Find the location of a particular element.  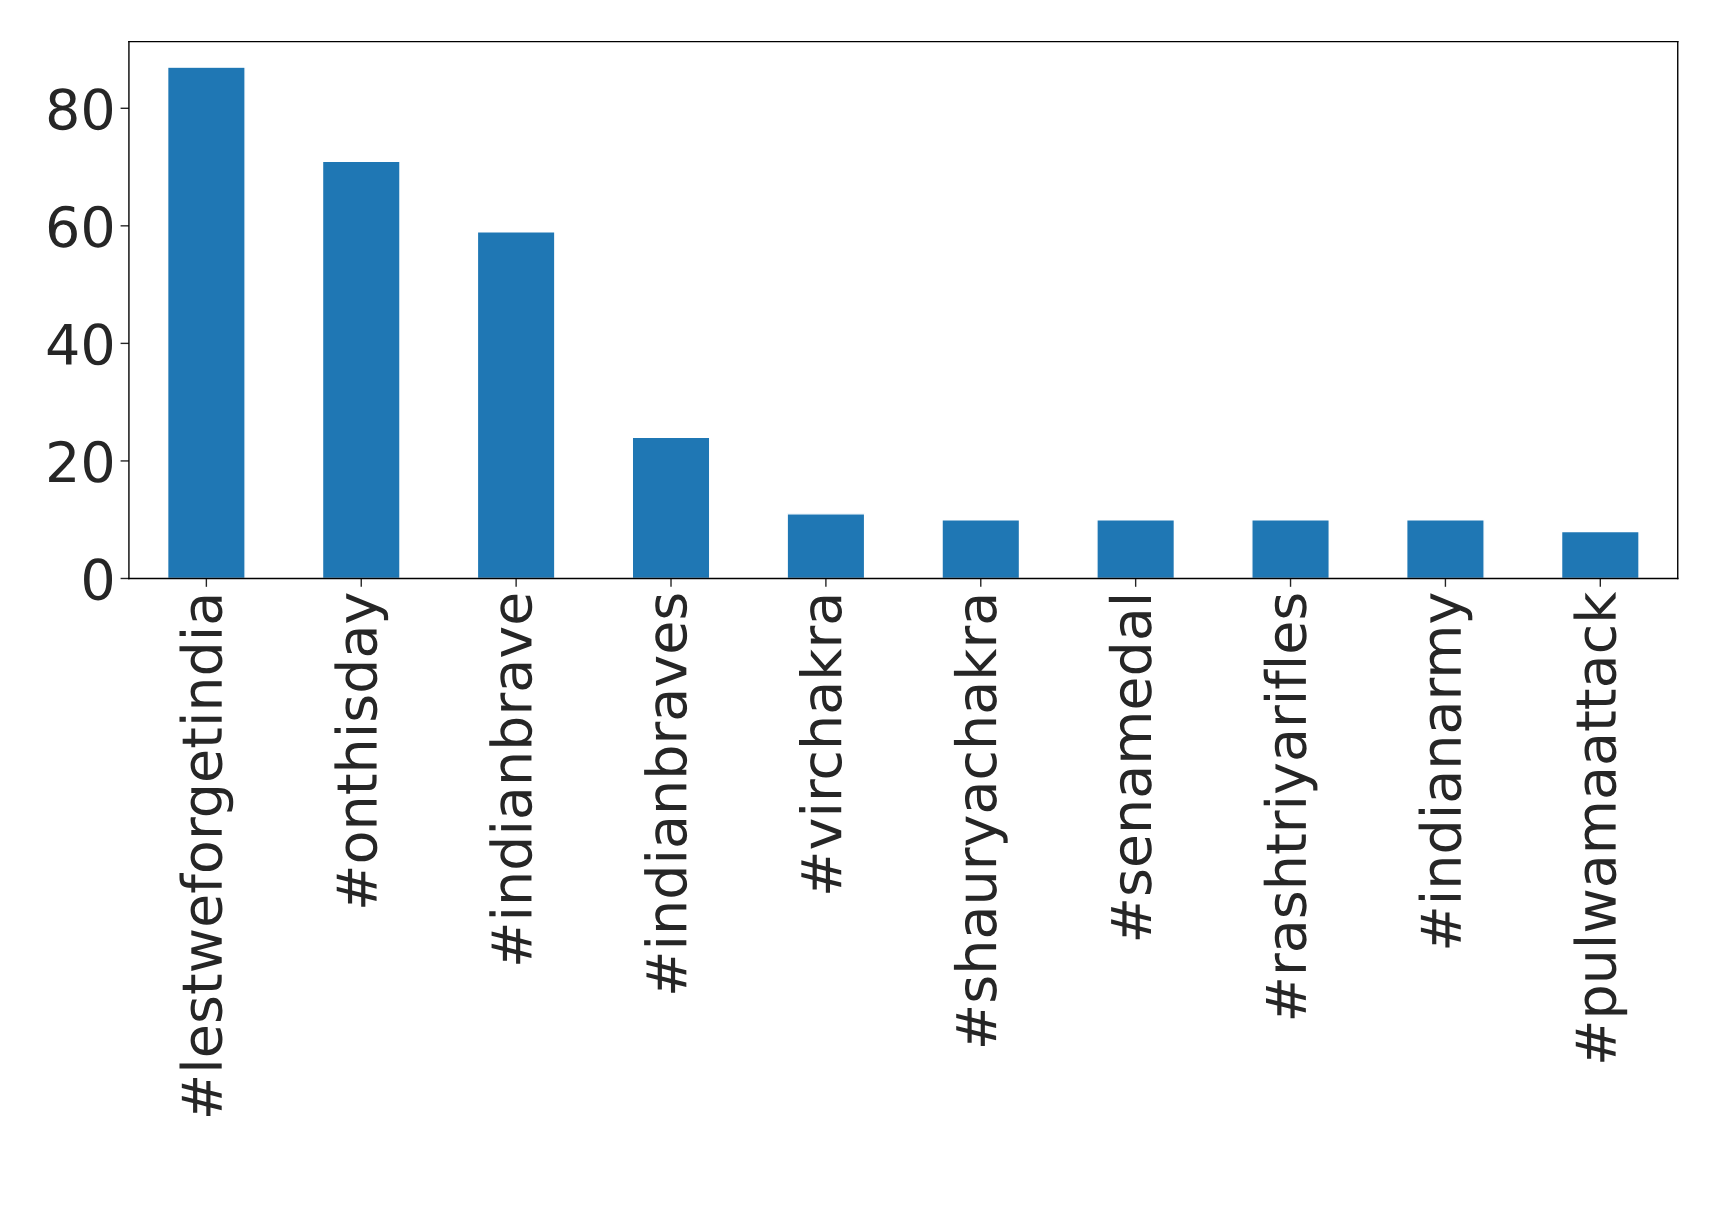

x-tick-label: #indianarmy is located at coordinates (1445, 770).